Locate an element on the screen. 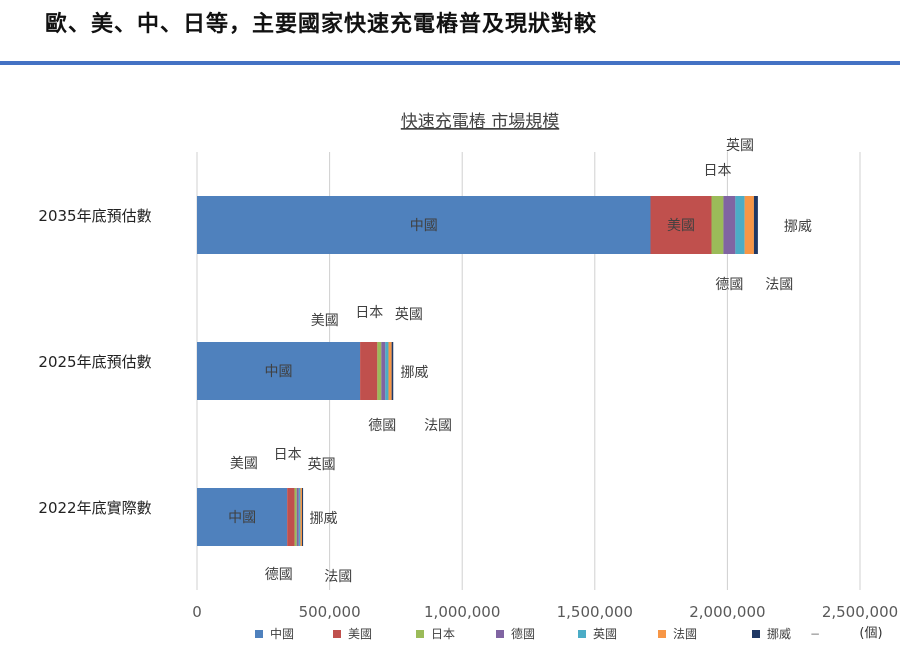 The height and width of the screenshot is (651, 900). x-tick-label: 1,500,000 is located at coordinates (595, 612).